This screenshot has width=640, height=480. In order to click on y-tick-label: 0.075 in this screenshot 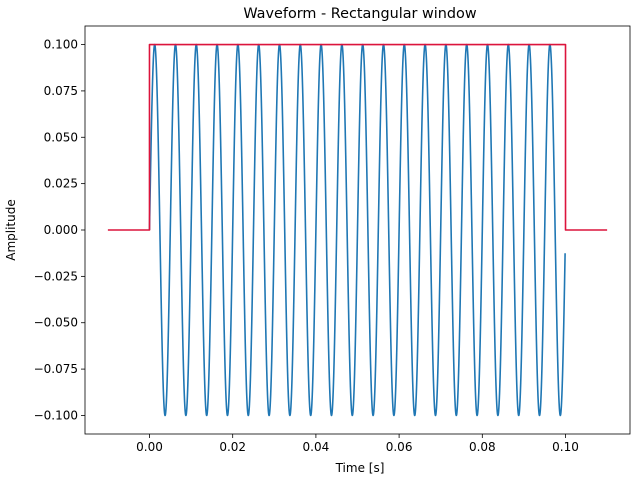, I will do `click(61, 91)`.